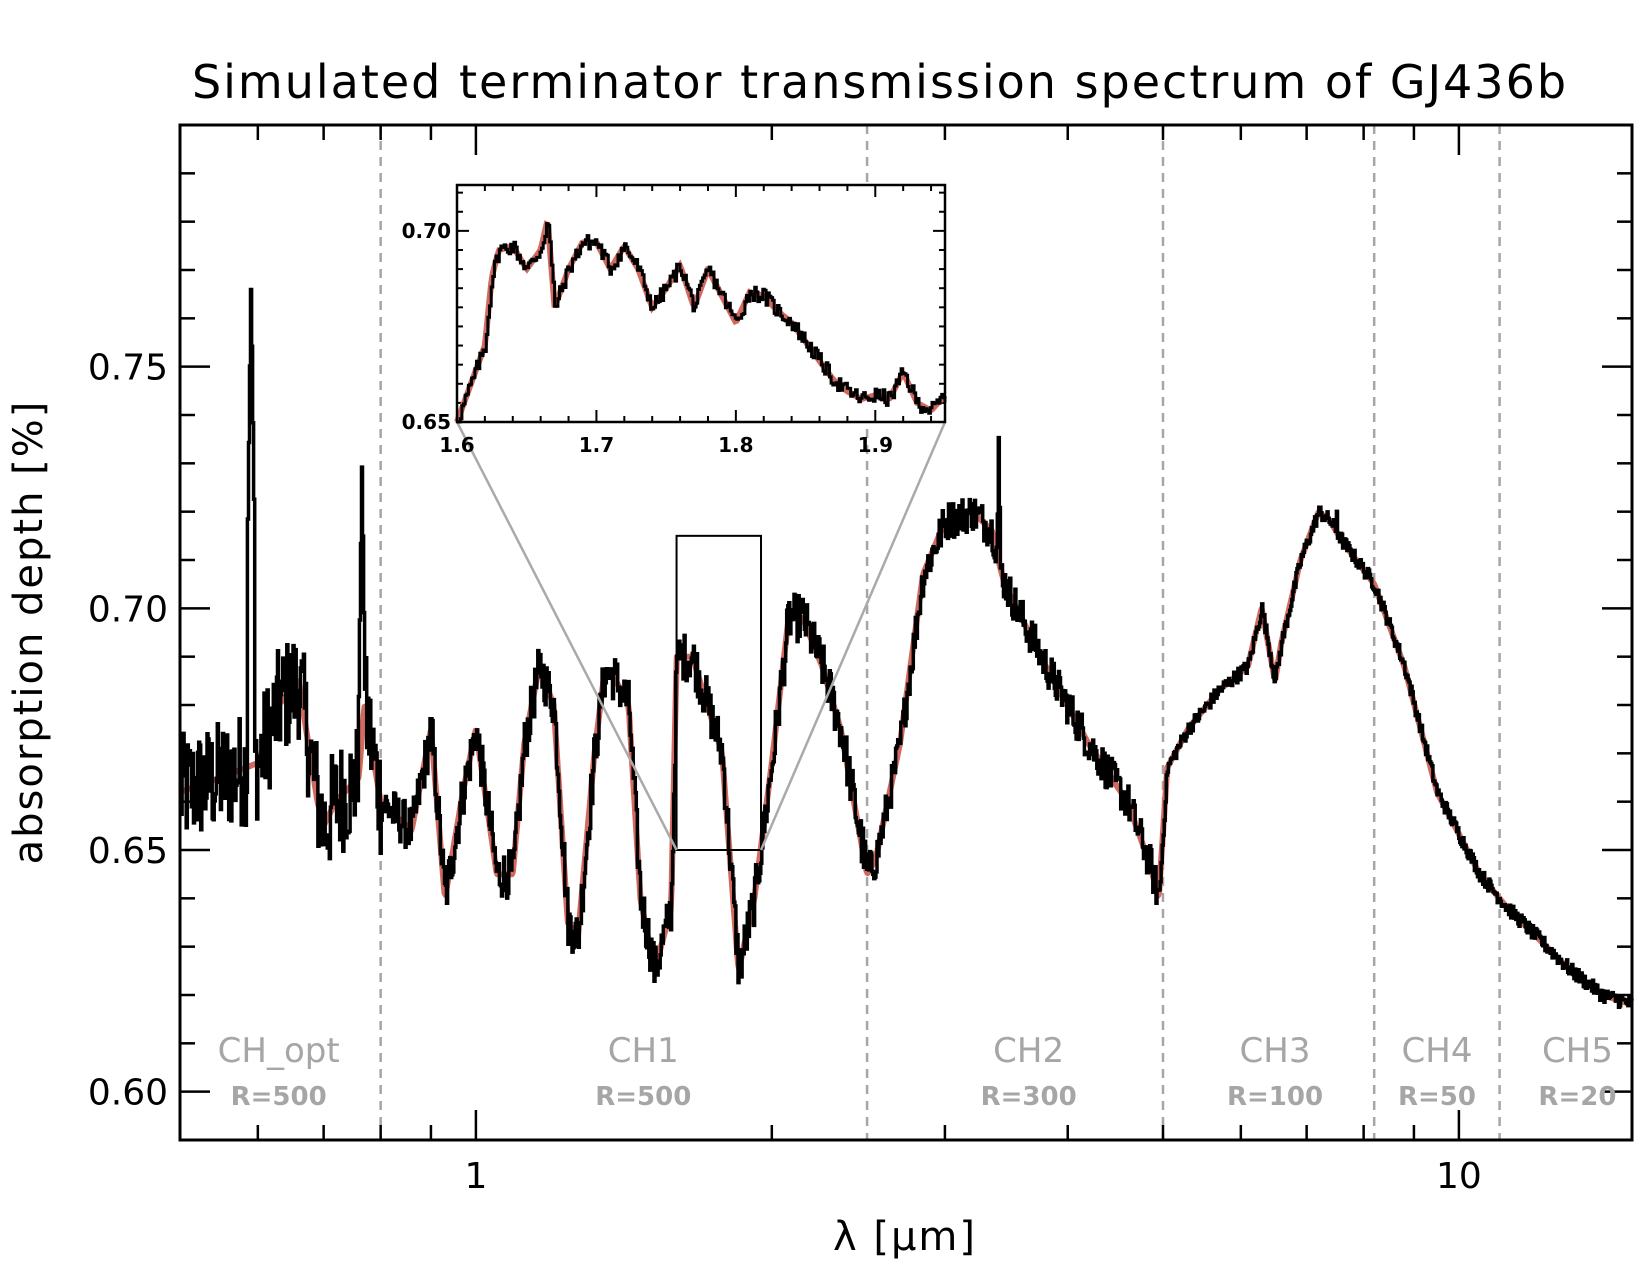  I want to click on channel-name-1: CH1, so click(643, 1051).